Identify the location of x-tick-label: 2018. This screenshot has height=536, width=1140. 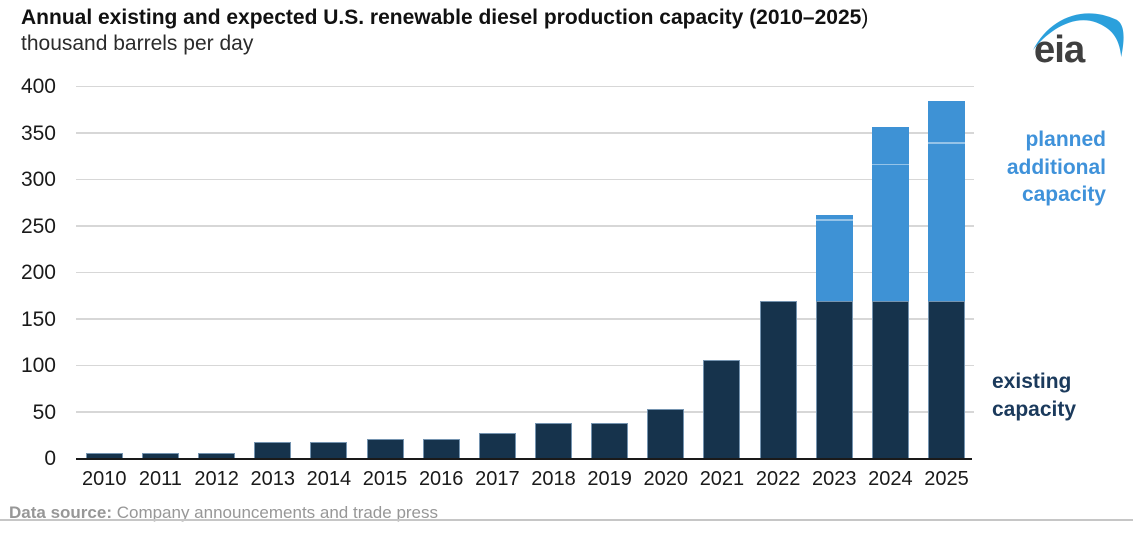
(553, 479).